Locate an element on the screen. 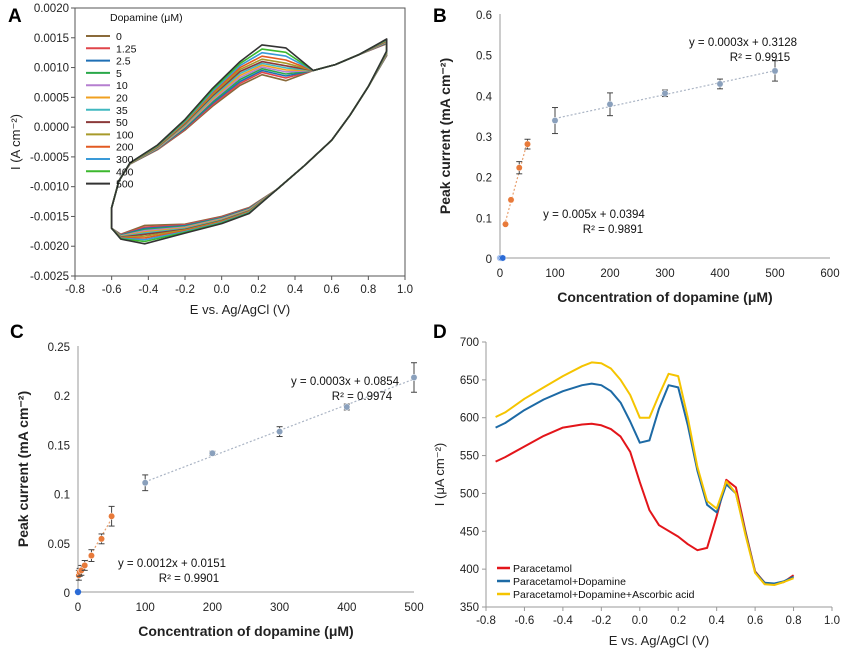  y-tick-label: 700 is located at coordinates (469, 343).